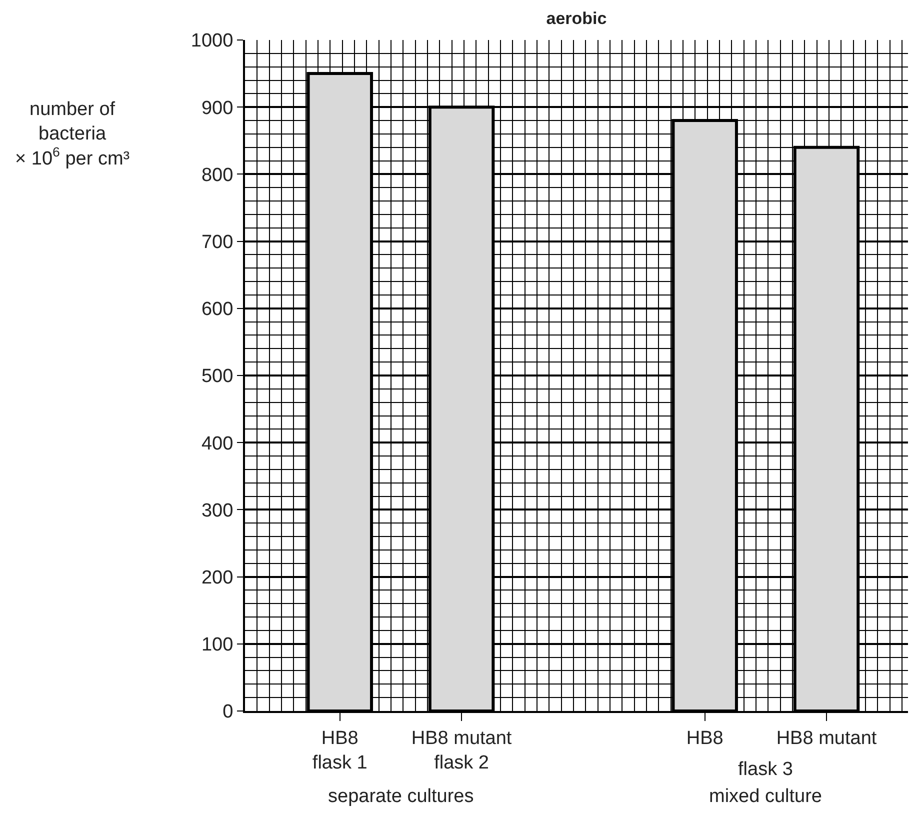 This screenshot has width=912, height=816. What do you see at coordinates (401, 796) in the screenshot?
I see `text: separate cultures` at bounding box center [401, 796].